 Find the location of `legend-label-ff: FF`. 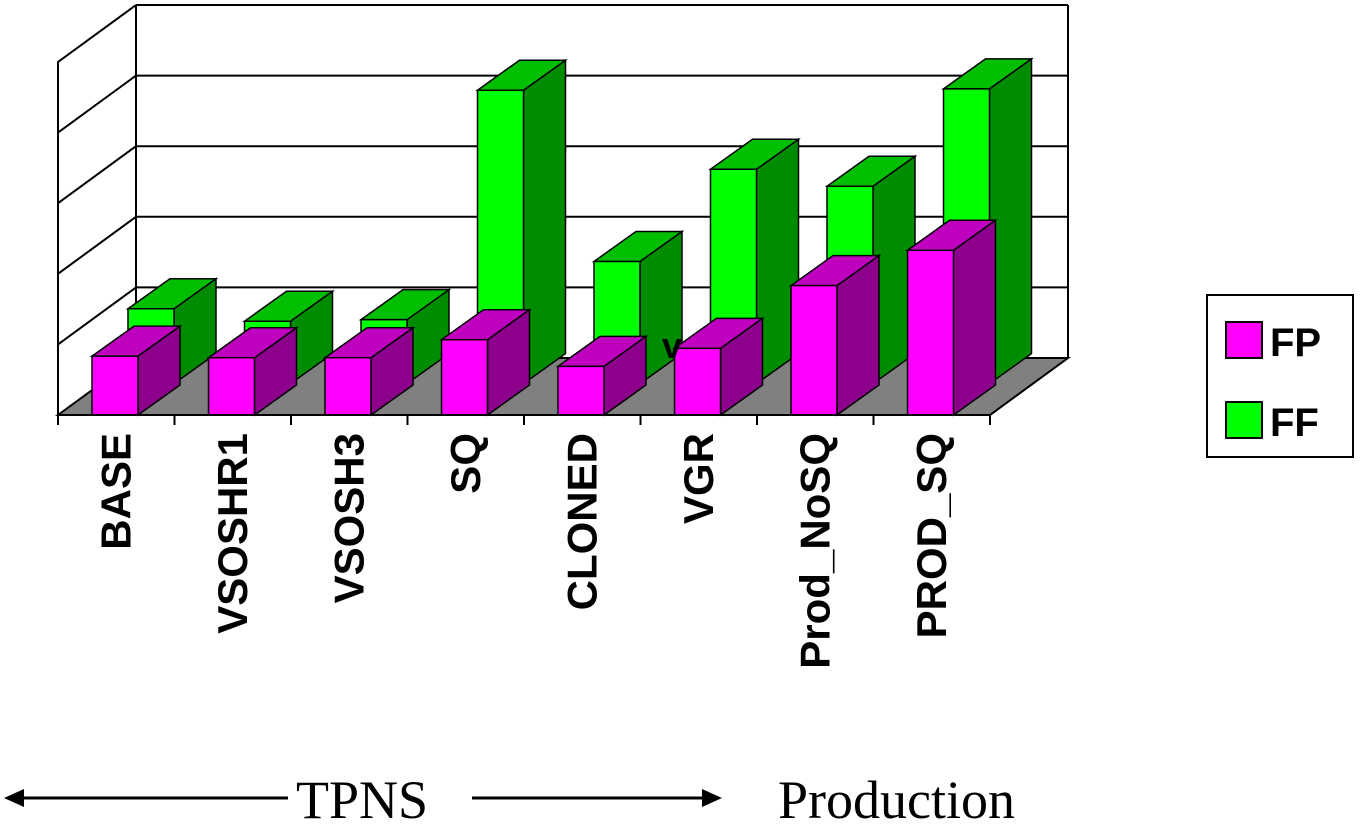

legend-label-ff: FF is located at coordinates (1294, 423).